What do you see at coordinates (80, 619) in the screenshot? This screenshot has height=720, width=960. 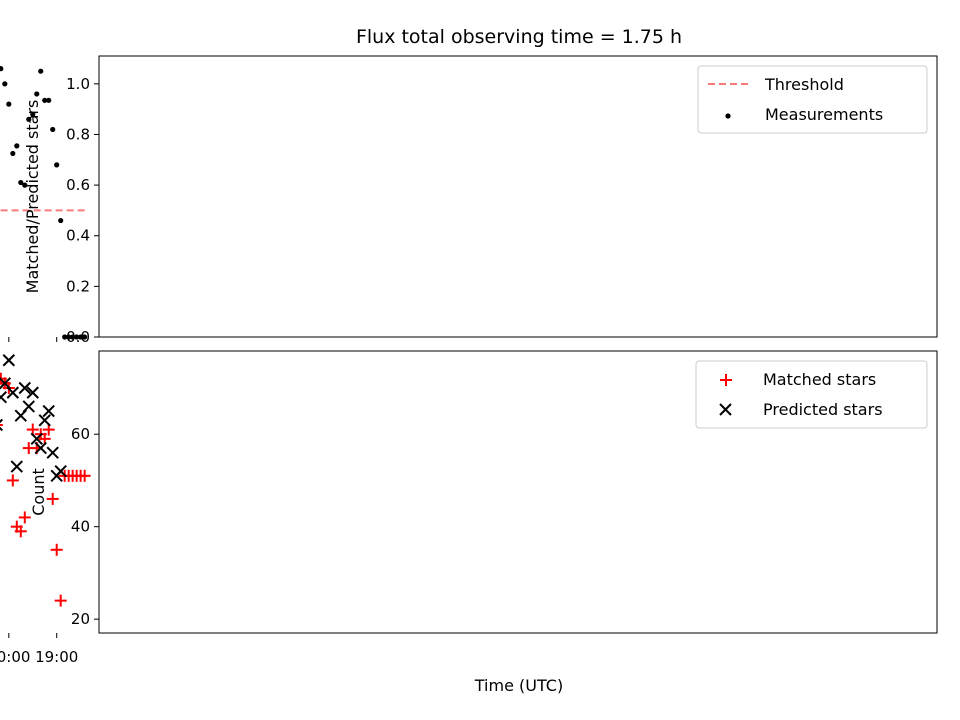 I see `bottom-y-tick-label: 20` at bounding box center [80, 619].